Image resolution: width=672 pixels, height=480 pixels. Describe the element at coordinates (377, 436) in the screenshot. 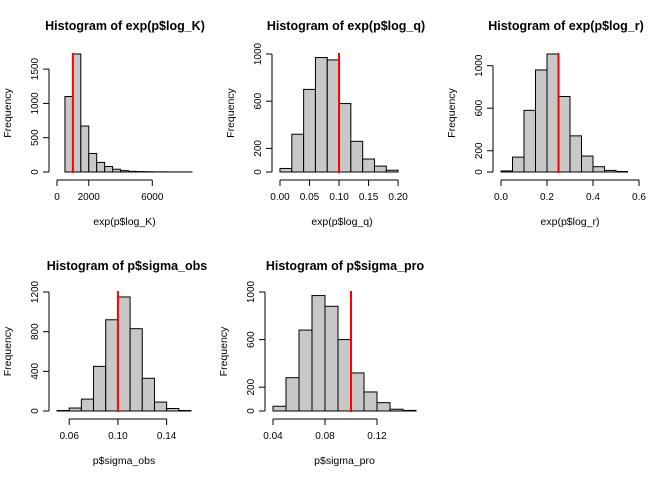

I see `x-tick-label: 0.12` at that location.